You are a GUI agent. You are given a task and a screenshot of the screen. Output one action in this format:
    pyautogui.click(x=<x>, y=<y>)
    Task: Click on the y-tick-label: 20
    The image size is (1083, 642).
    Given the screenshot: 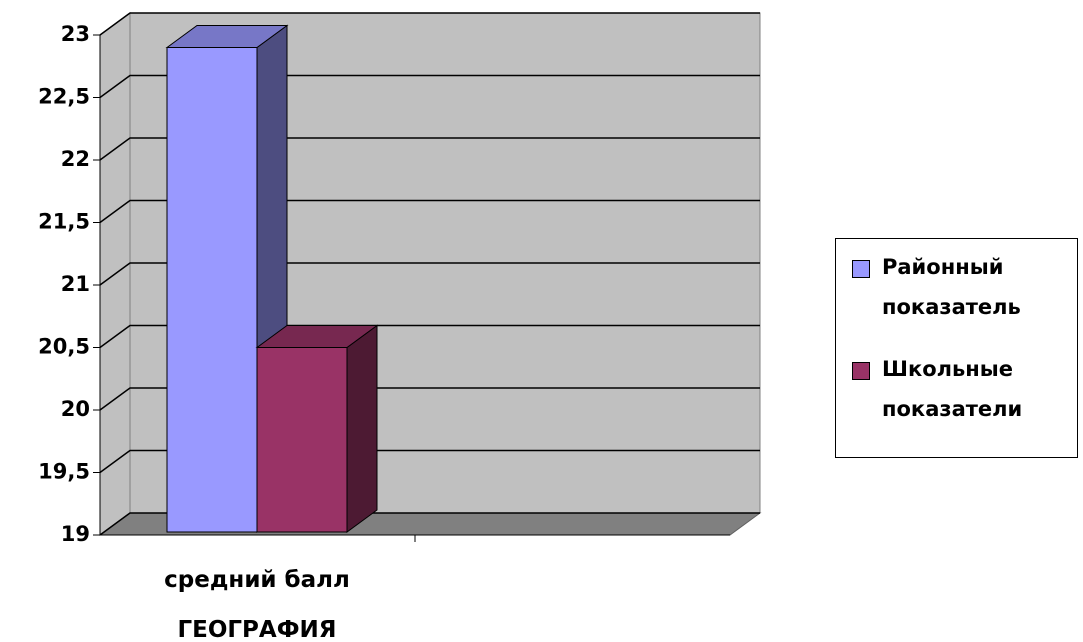 What is the action you would take?
    pyautogui.click(x=75, y=409)
    